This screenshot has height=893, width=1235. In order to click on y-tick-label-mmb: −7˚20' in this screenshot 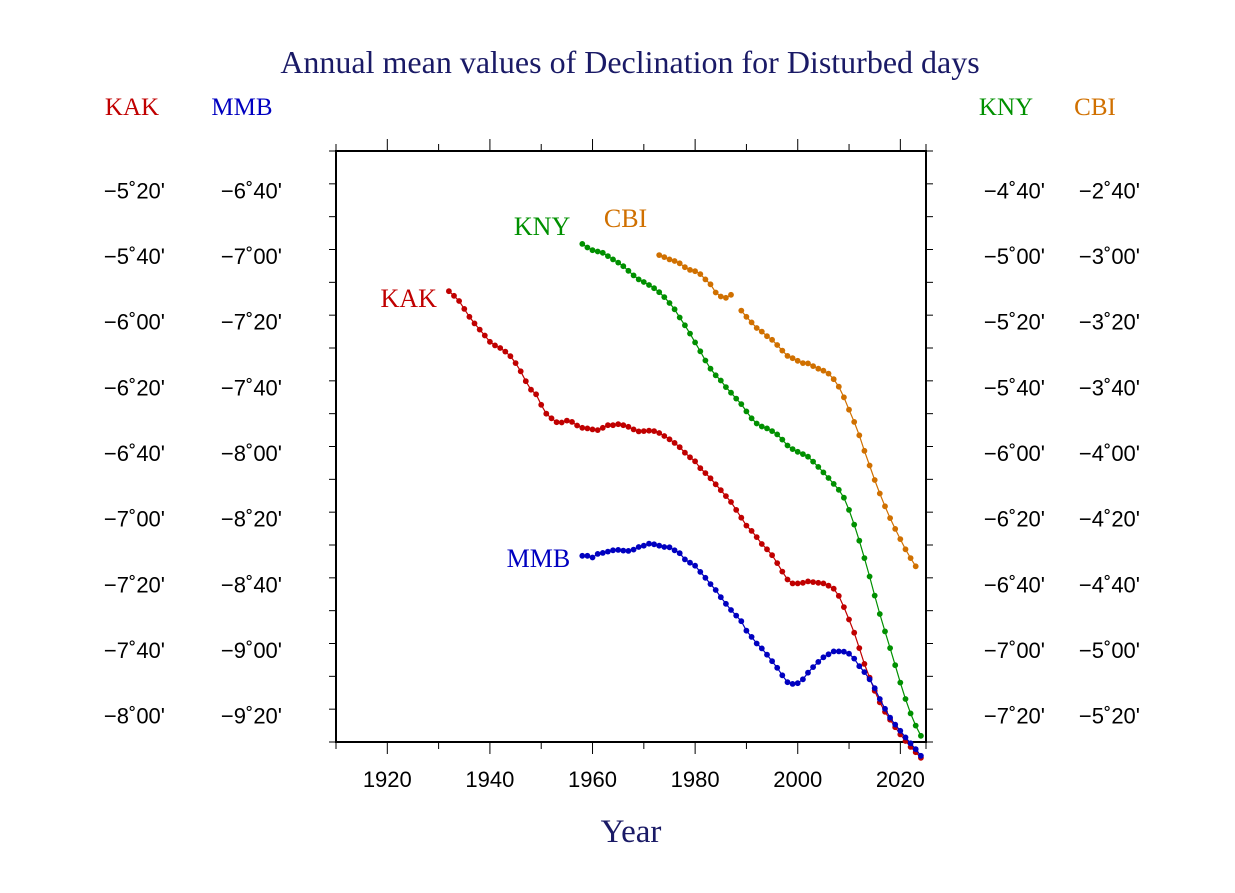, I will do `click(251, 322)`.